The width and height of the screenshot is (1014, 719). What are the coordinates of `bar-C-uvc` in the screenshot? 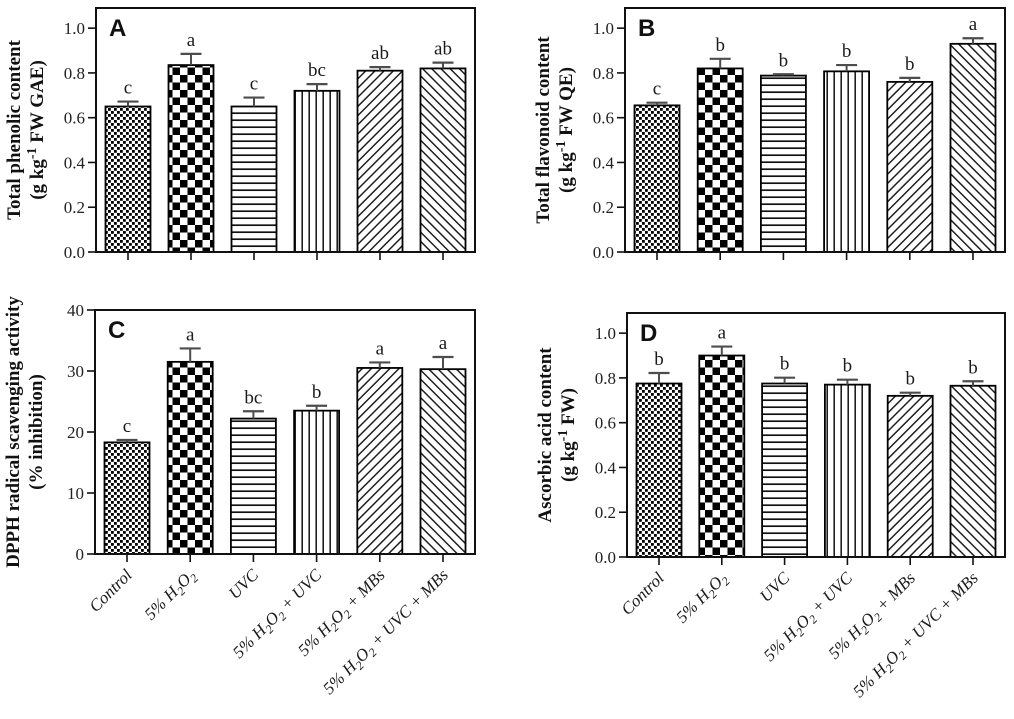 It's located at (253, 486).